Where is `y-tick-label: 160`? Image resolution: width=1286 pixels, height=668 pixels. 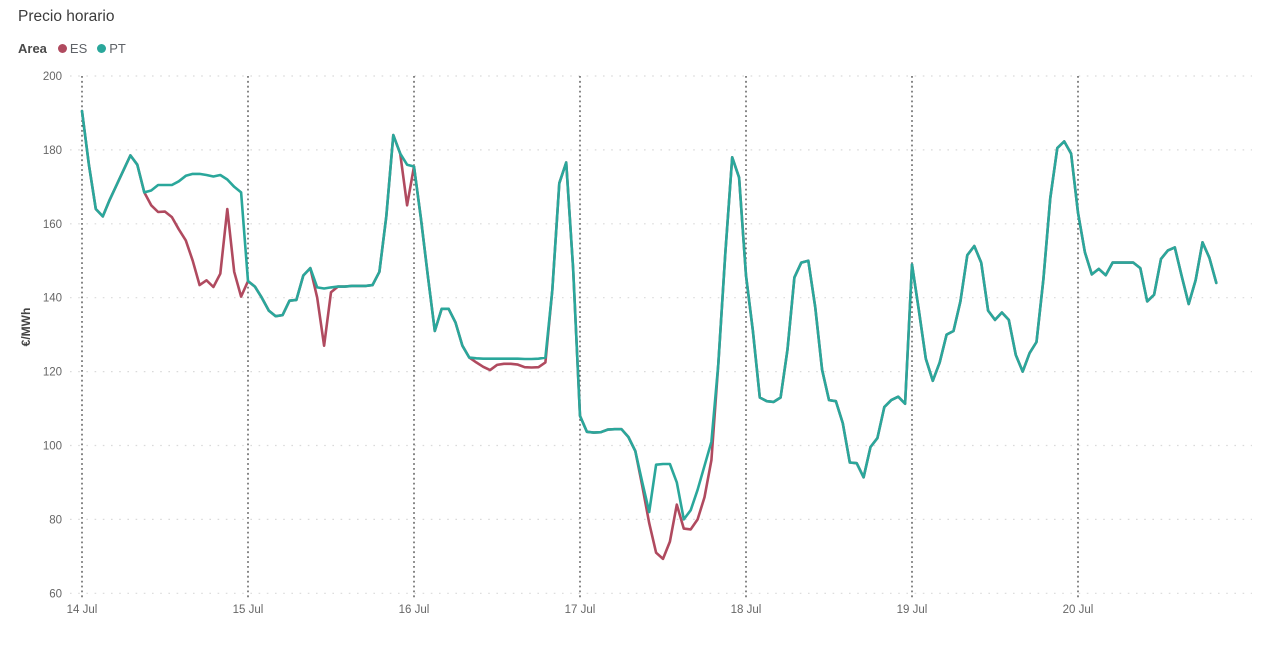
y-tick-label: 160 is located at coordinates (52, 225).